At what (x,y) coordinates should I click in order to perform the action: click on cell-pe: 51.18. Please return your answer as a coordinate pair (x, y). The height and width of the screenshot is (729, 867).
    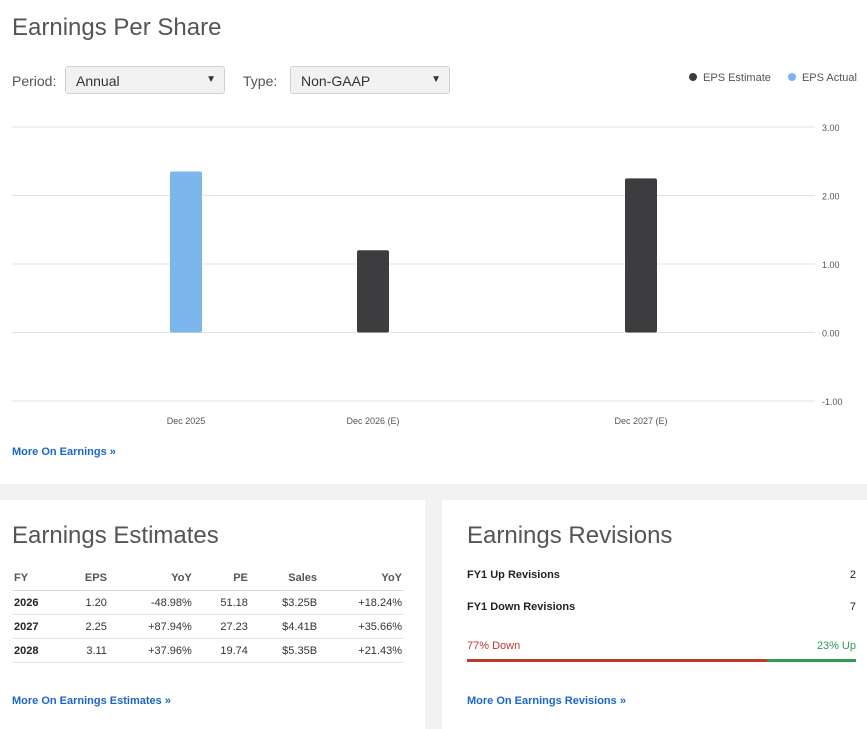
    Looking at the image, I should click on (221, 602).